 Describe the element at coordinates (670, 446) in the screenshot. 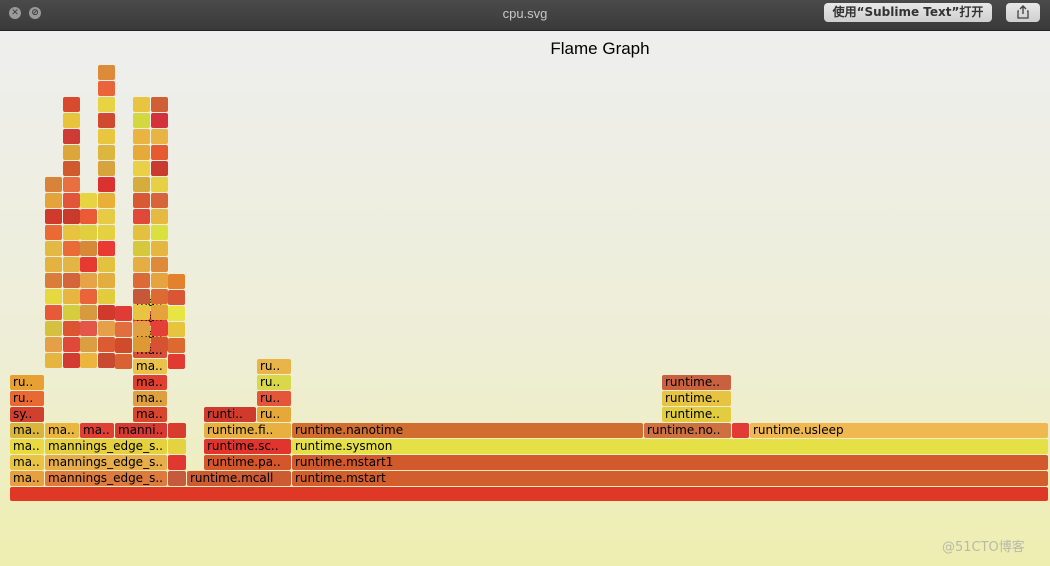

I see `flame-frame: runtime.sysmon` at that location.